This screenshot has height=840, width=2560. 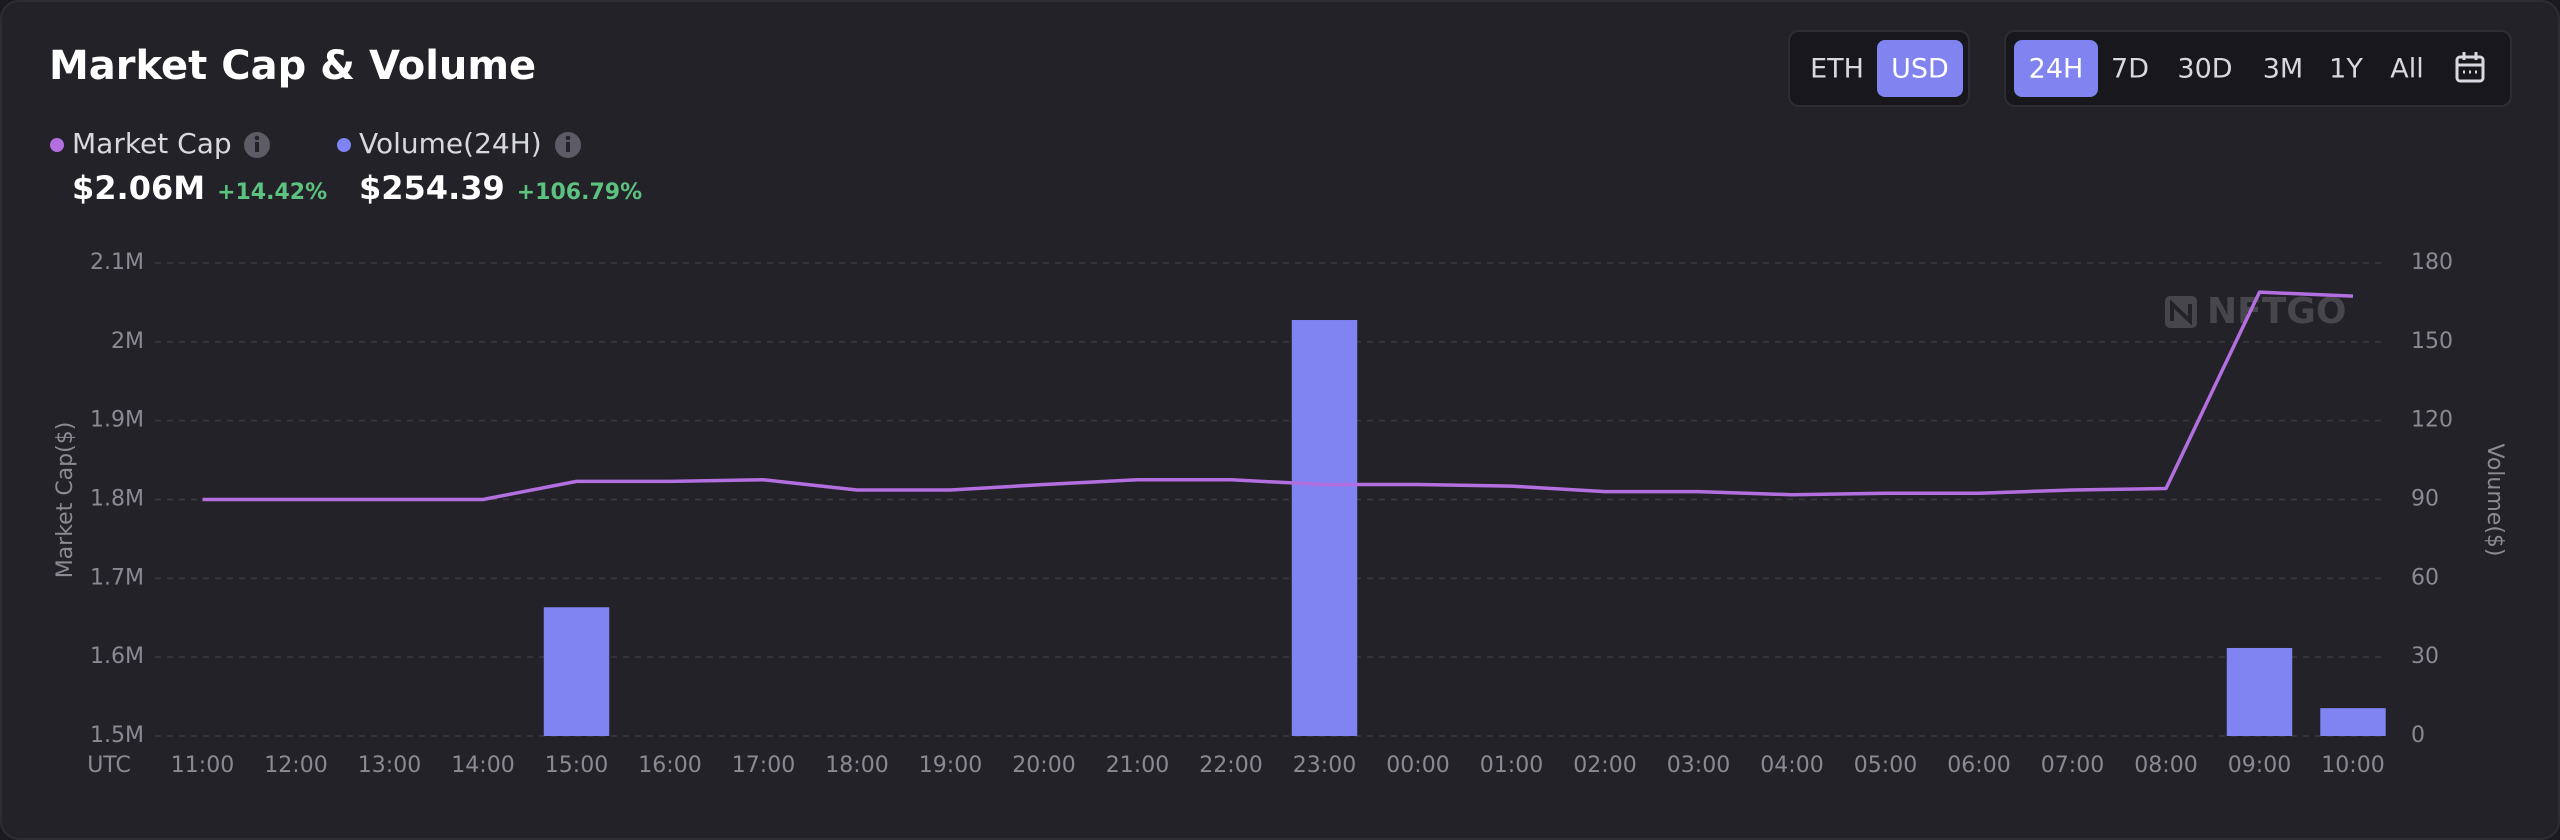 I want to click on x-tick-label: 02:00, so click(x=1604, y=765).